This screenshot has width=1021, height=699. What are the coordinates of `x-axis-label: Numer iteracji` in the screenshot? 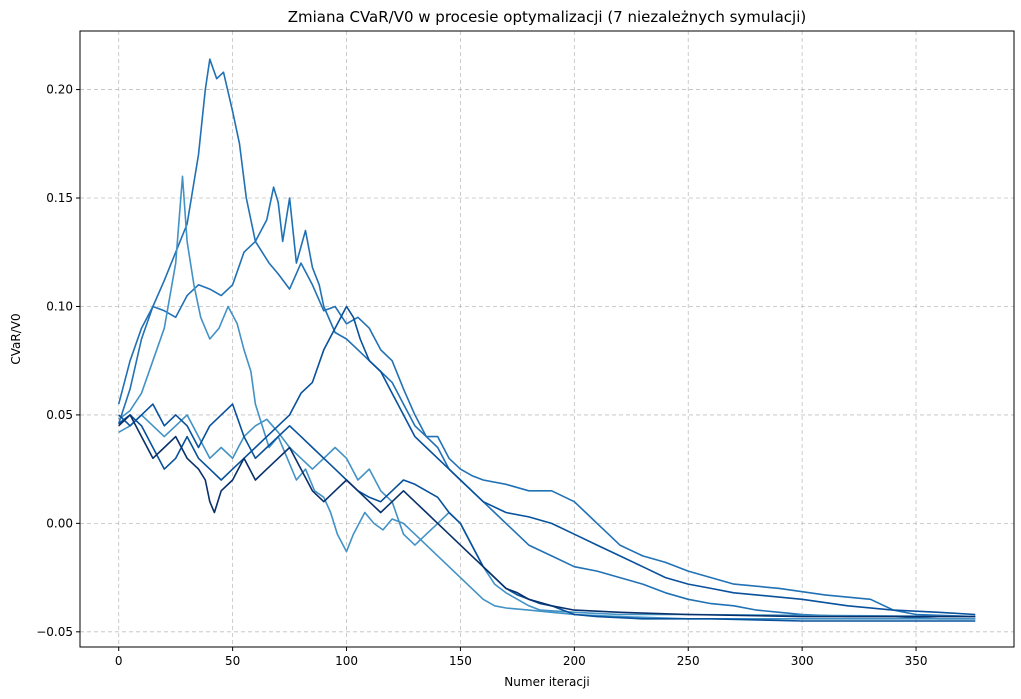 It's located at (546, 682).